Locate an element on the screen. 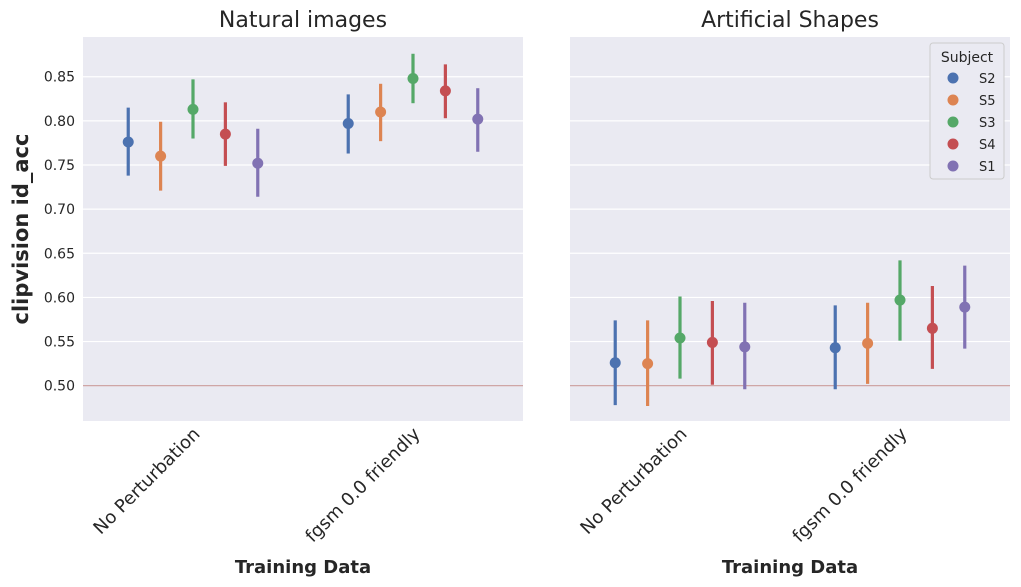 Image resolution: width=1021 pixels, height=587 pixels. x-axis-label-natural-images: Training Data is located at coordinates (303, 567).